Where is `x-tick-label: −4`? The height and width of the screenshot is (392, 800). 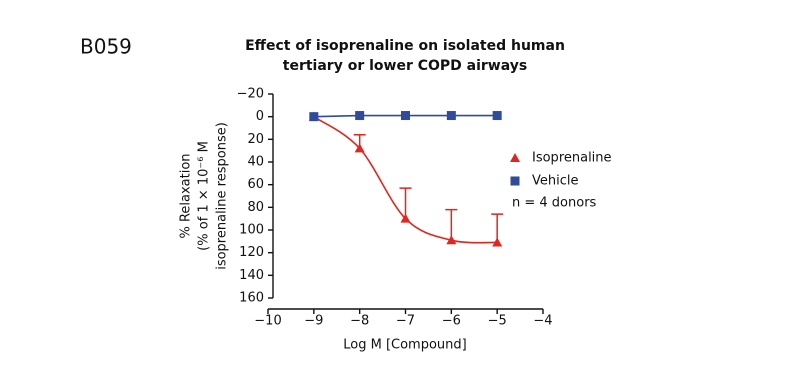 x-tick-label: −4 is located at coordinates (542, 321).